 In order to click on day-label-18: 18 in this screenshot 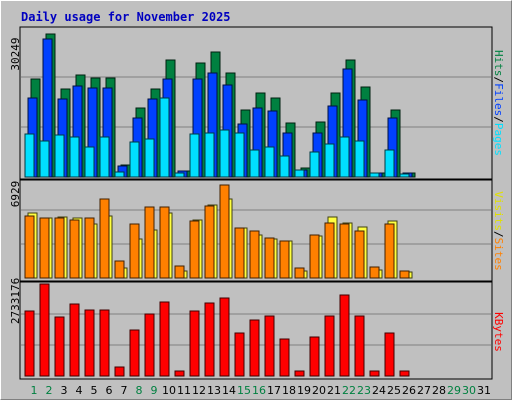, I will do `click(289, 390)`.